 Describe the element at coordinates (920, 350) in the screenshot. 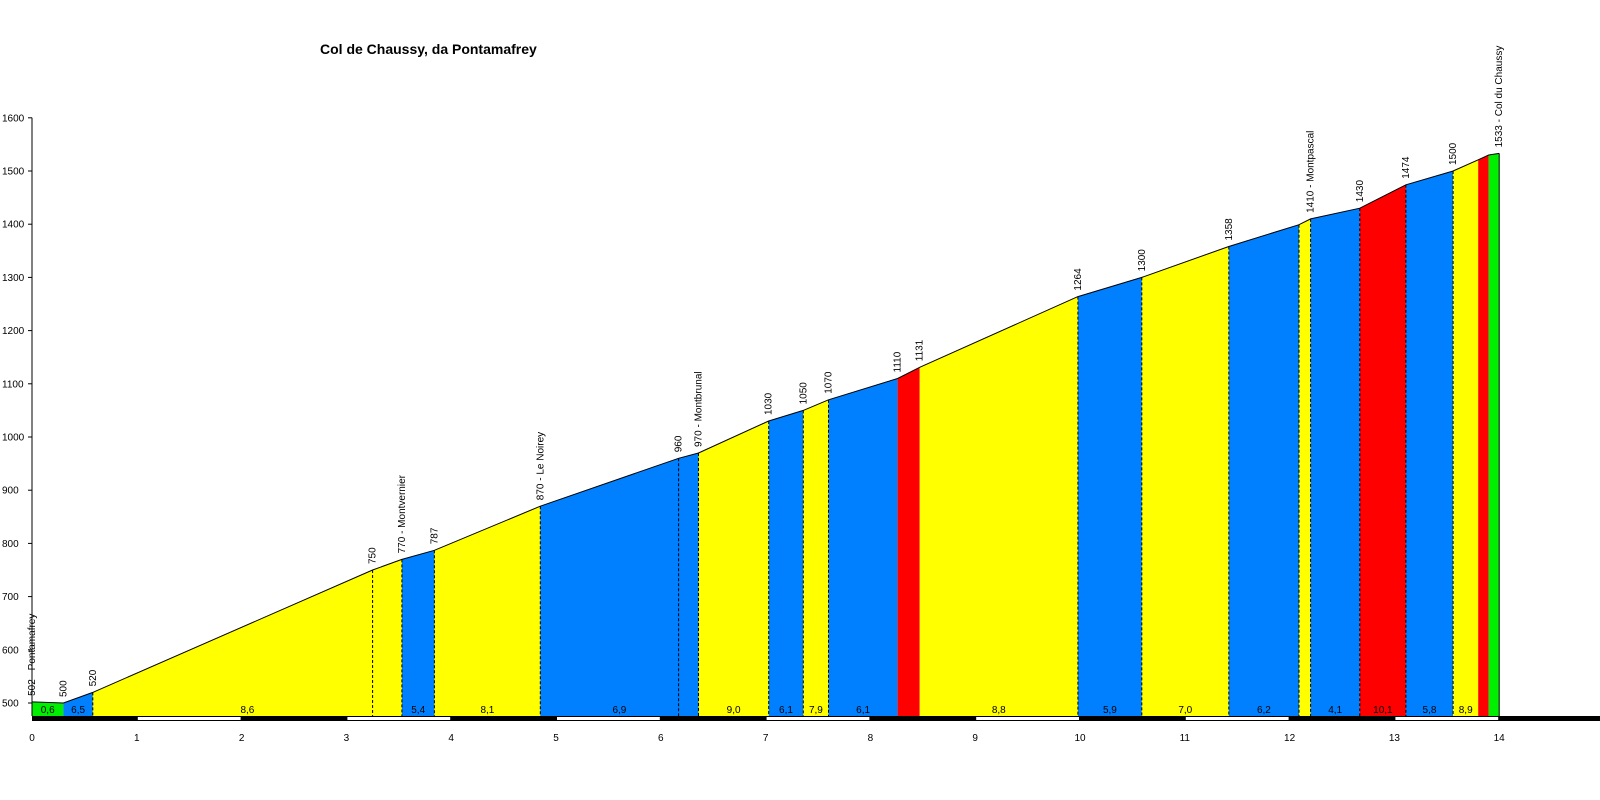

I see `elevation-label: 1131` at that location.